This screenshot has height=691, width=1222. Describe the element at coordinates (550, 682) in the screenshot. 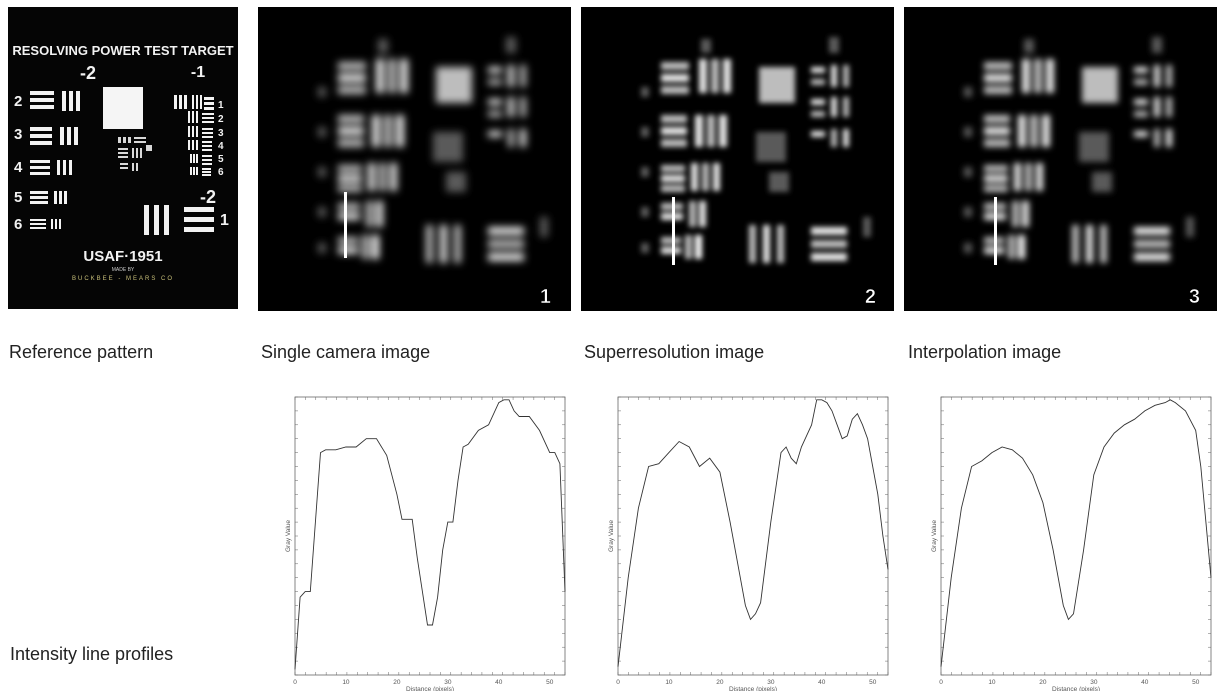

I see `x-tick-label: 50` at that location.